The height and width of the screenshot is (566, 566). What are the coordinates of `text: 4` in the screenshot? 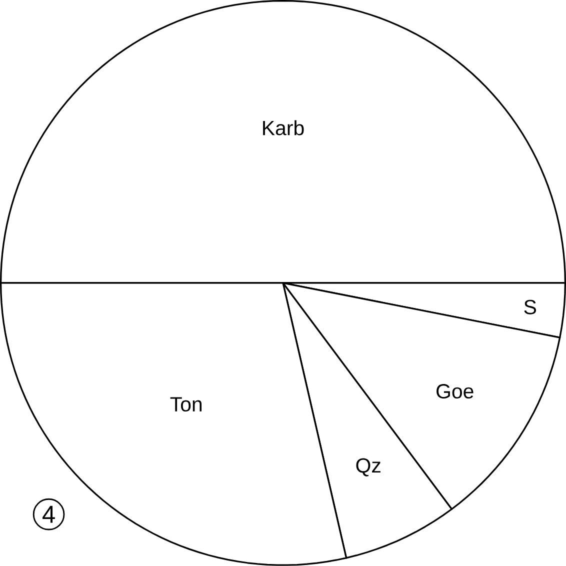 It's located at (48, 514).